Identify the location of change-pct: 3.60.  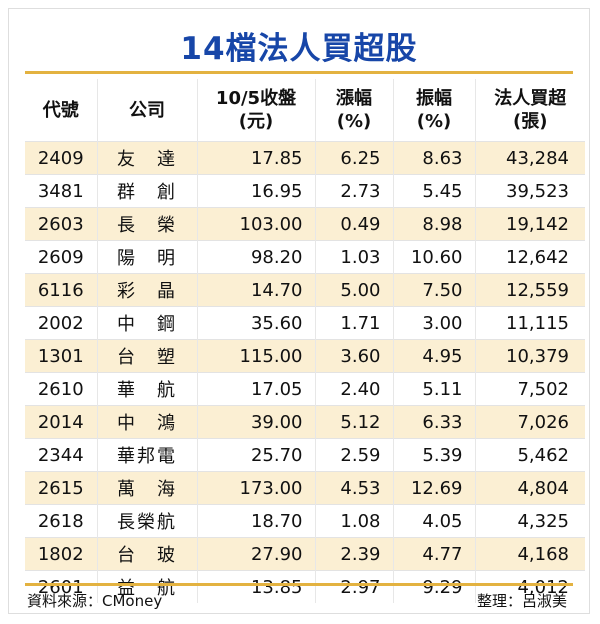
(353, 356).